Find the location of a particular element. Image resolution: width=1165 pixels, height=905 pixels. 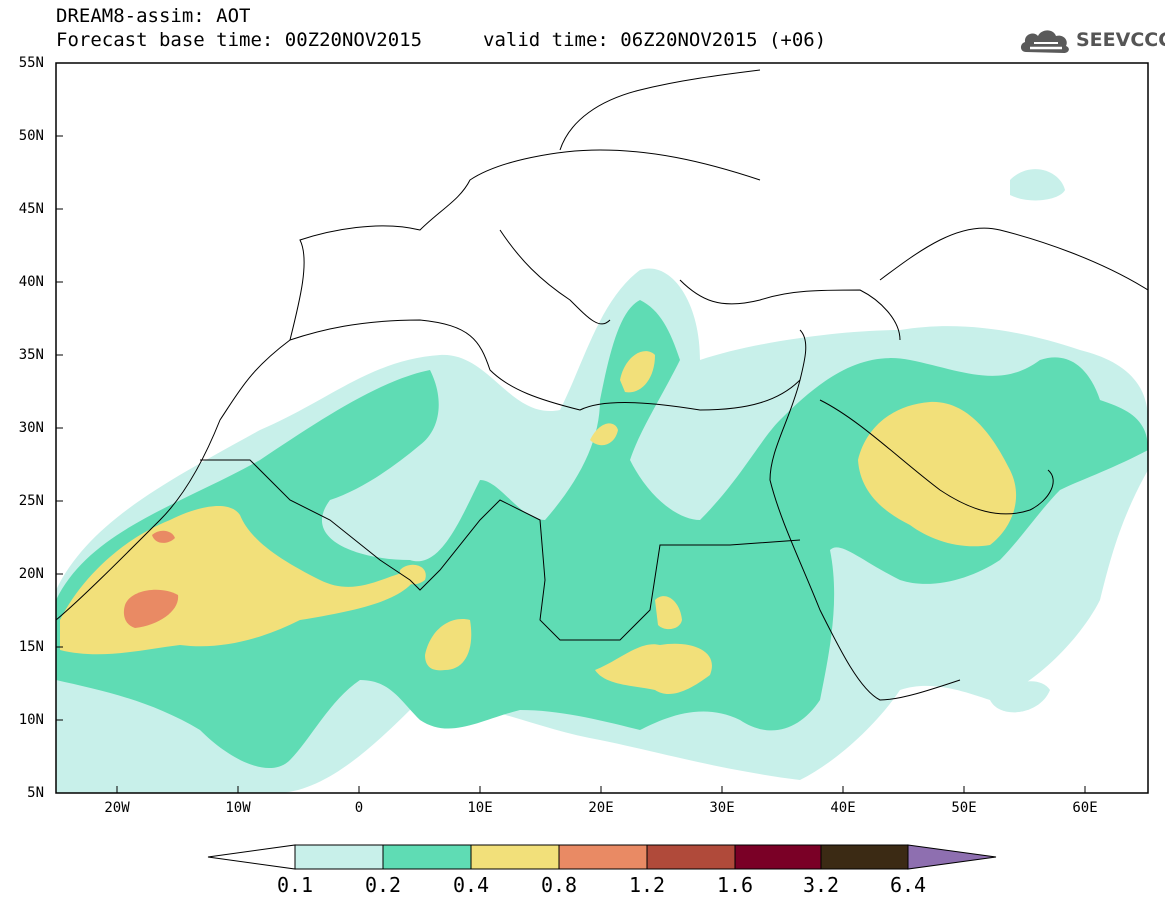

lat-label: 15N is located at coordinates (31, 647).